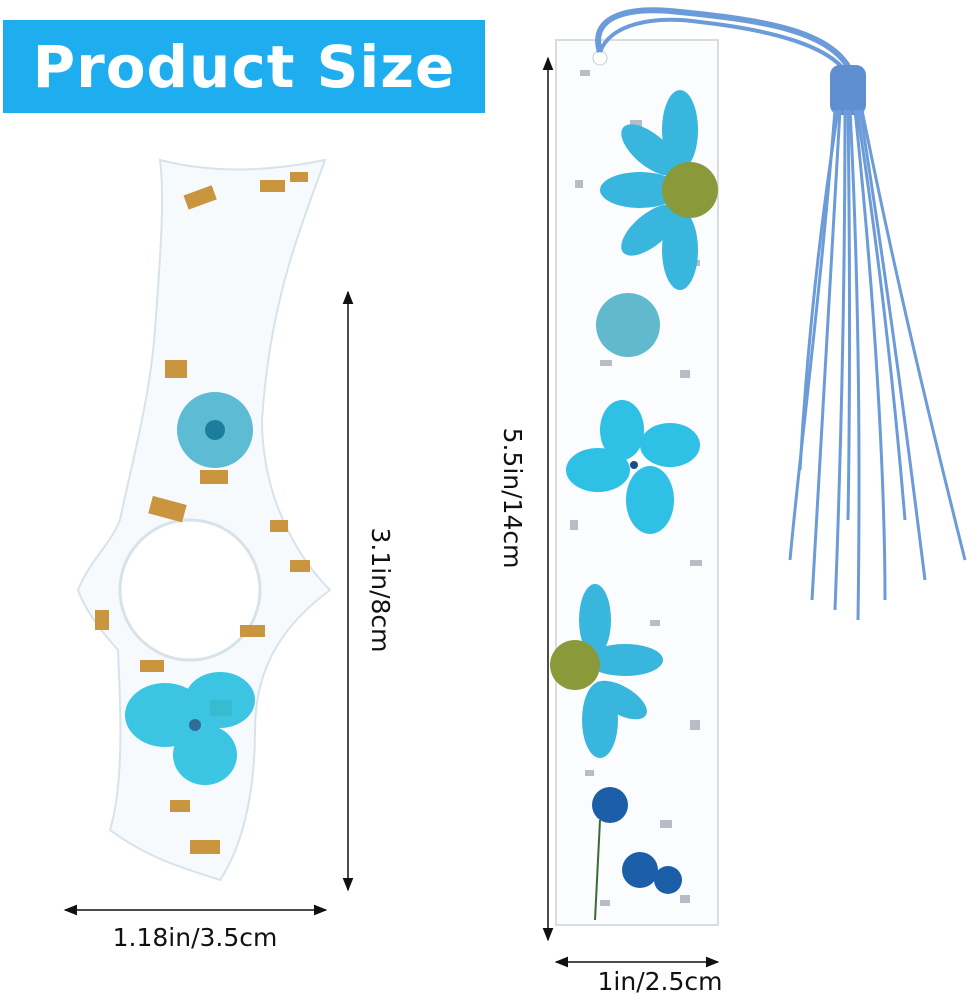 Image resolution: width=978 pixels, height=1000 pixels. I want to click on banner-title: Product Size, so click(244, 66).